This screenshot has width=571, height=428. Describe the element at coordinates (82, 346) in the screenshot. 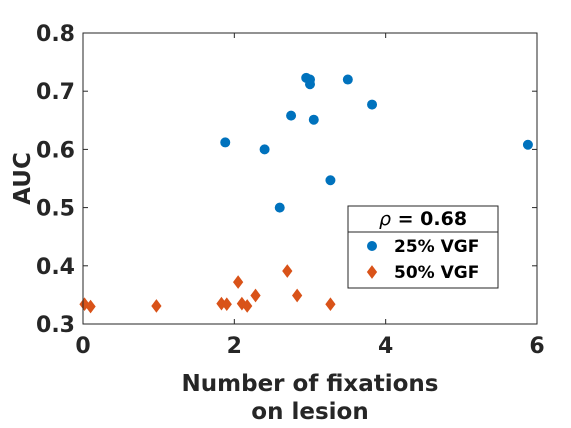

I see `x-tick-label: 0` at that location.